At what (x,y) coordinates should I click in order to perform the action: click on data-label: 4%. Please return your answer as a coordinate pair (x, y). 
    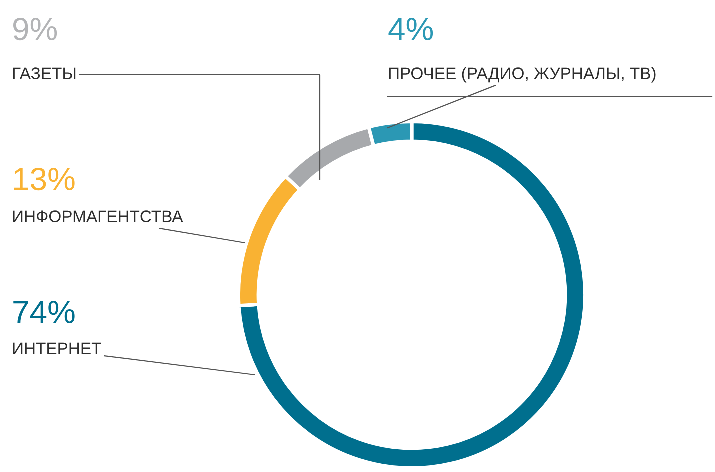
    Looking at the image, I should click on (411, 29).